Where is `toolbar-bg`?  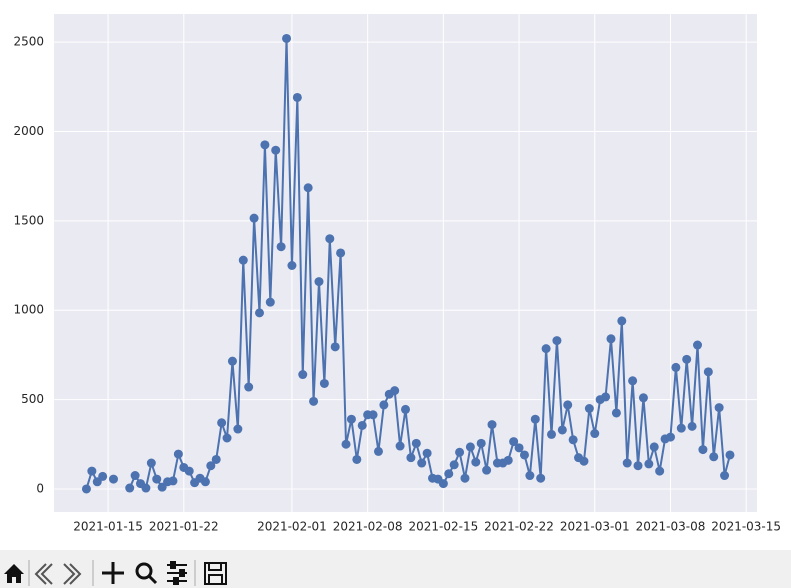
toolbar-bg is located at coordinates (395, 569).